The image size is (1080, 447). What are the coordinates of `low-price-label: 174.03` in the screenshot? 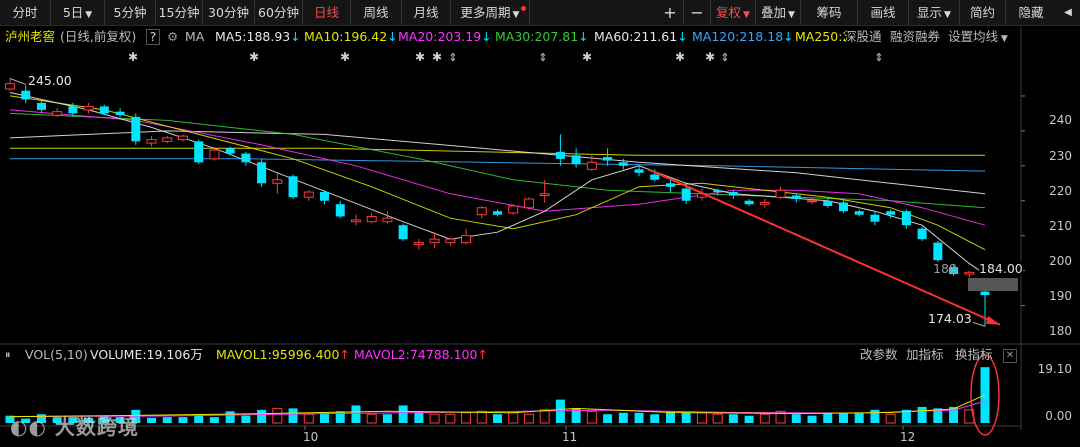 It's located at (950, 318).